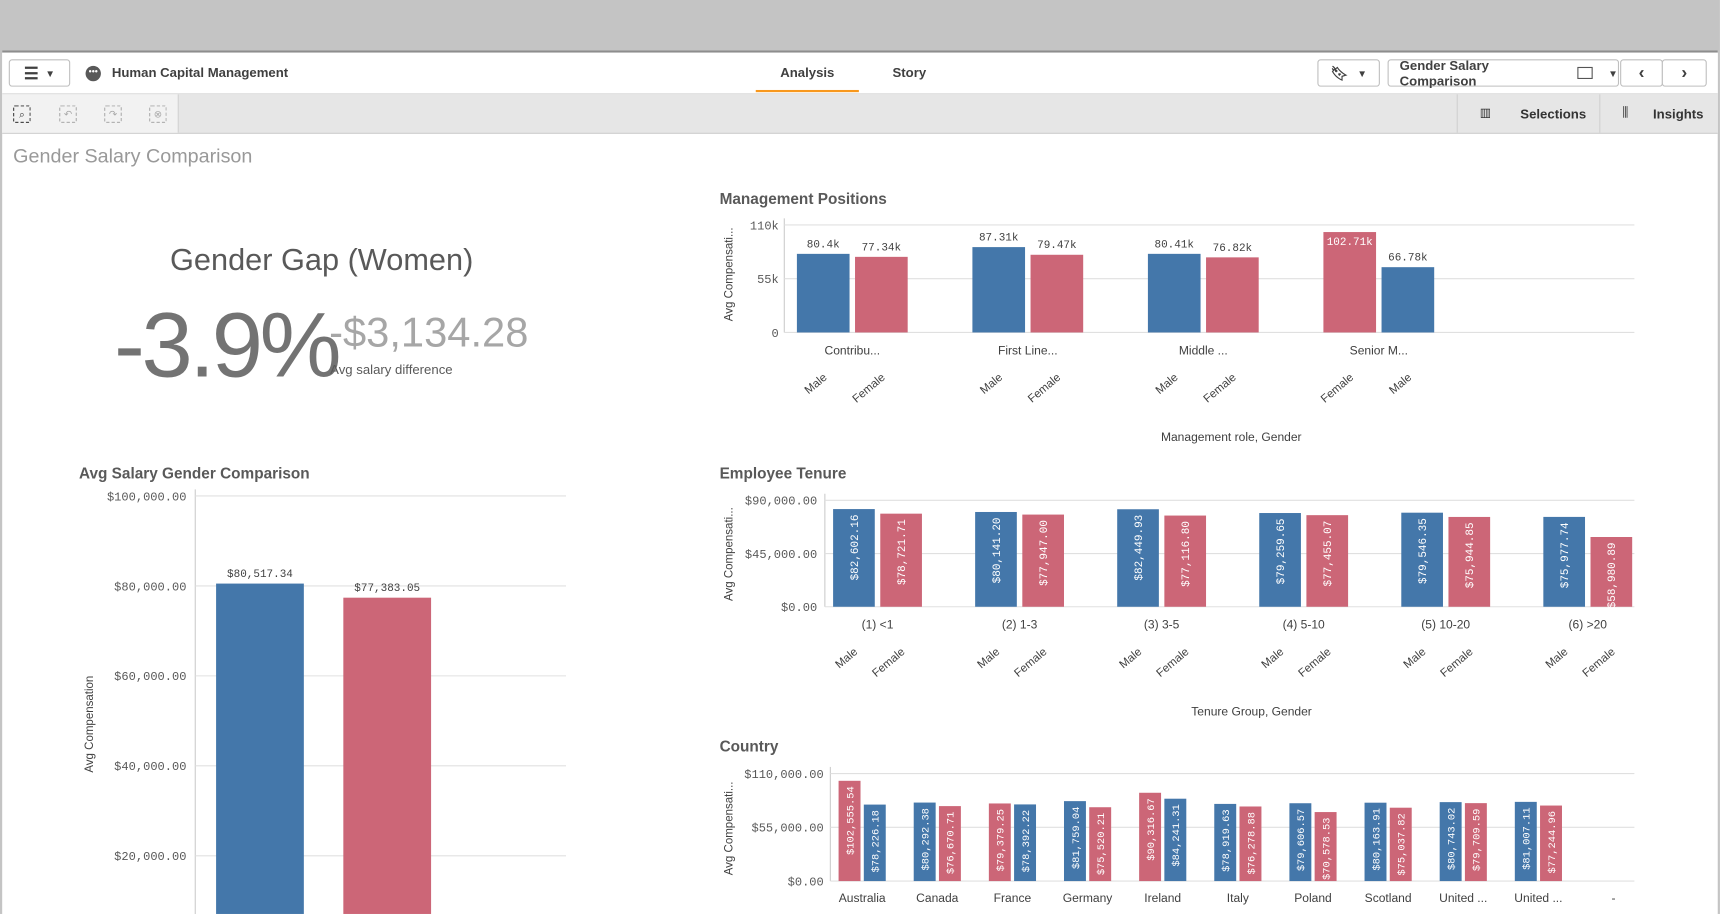 This screenshot has width=1720, height=914. I want to click on chart-title-tenure: Employee Tenure, so click(783, 473).